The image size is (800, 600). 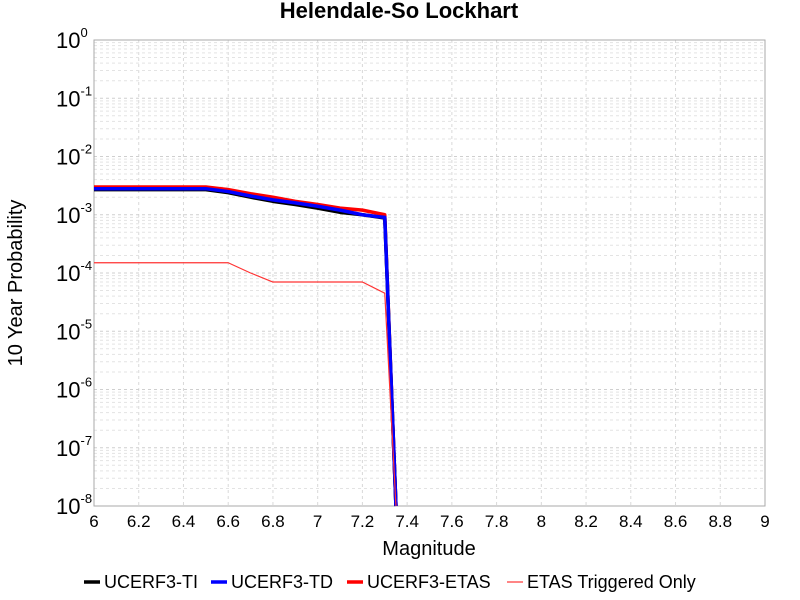 What do you see at coordinates (86, 440) in the screenshot?
I see `y-tick-exponent: -7` at bounding box center [86, 440].